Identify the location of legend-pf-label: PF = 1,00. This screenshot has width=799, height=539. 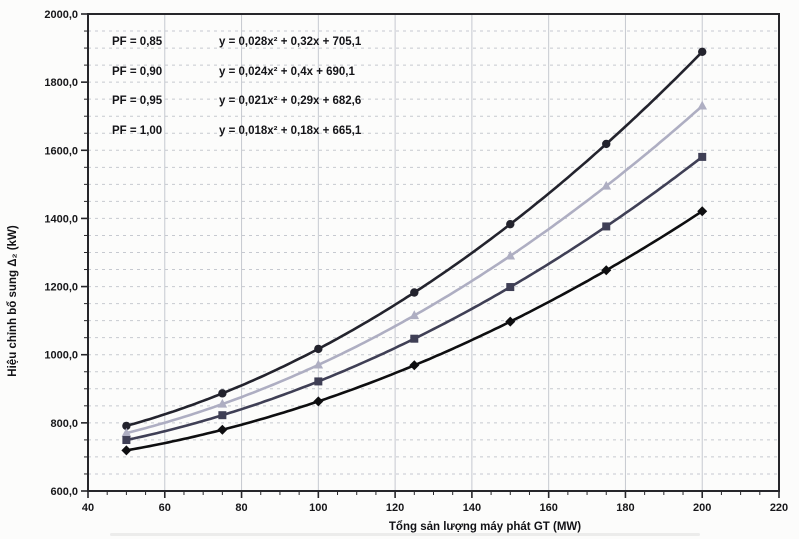
(137, 130).